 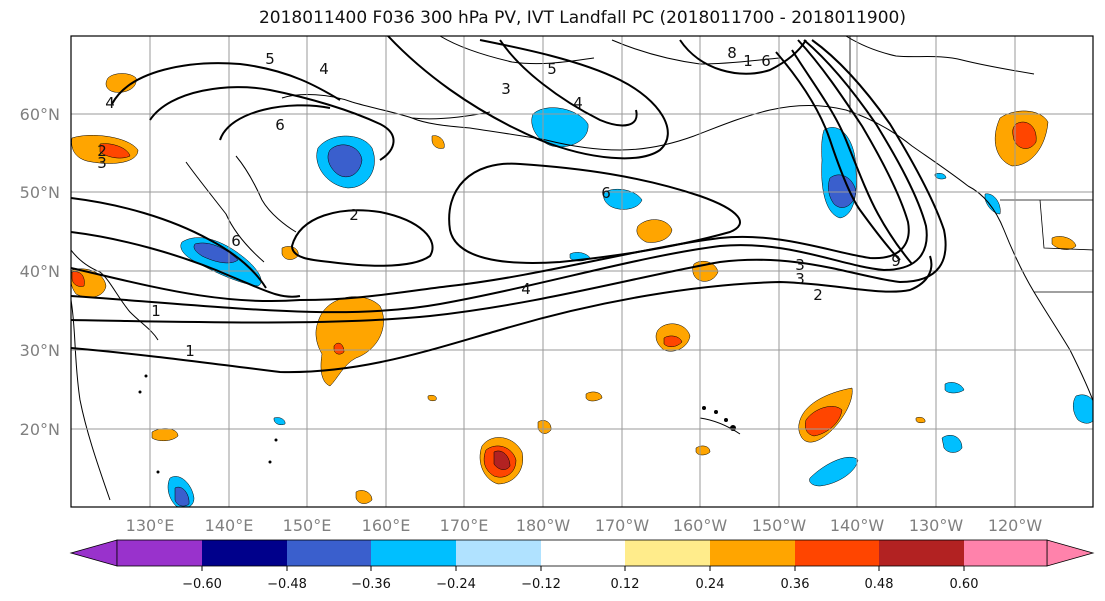 I want to click on lat-tick-label: 60°N, so click(x=40, y=114).